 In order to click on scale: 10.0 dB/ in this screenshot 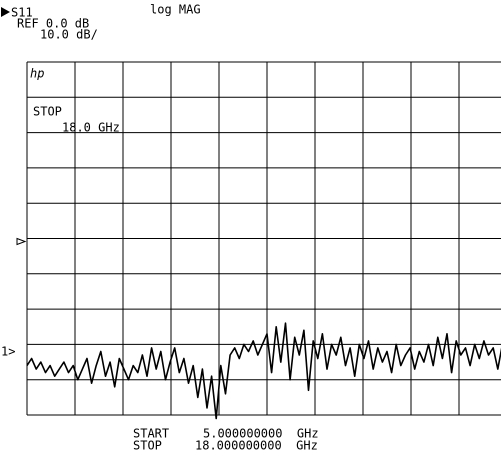, I will do `click(69, 35)`.